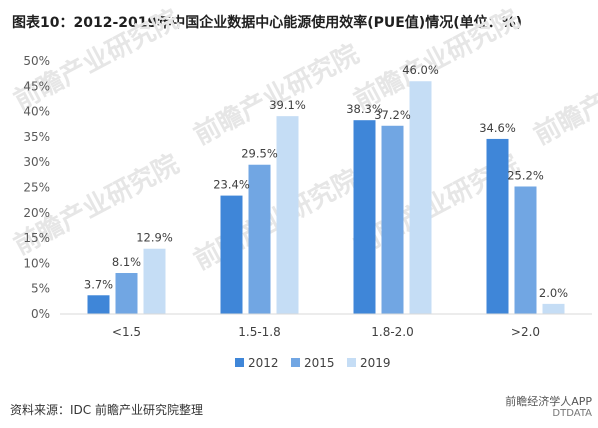 The height and width of the screenshot is (428, 598). I want to click on y-tick-label: 25%, so click(36, 188).